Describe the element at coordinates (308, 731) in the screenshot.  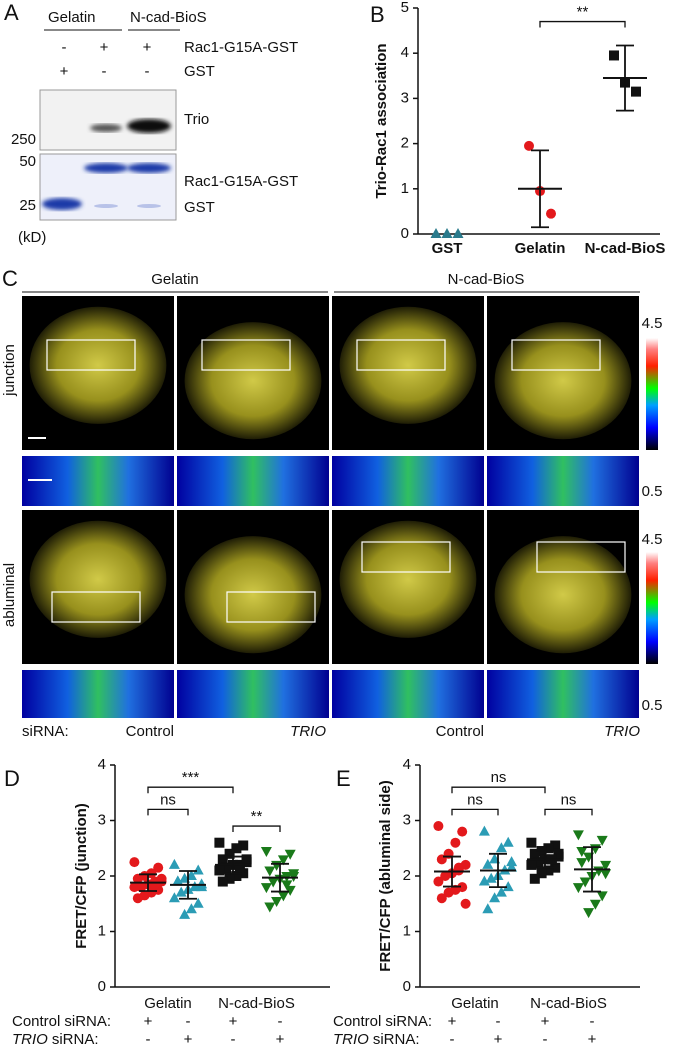
I see `column-label: TRIO` at that location.